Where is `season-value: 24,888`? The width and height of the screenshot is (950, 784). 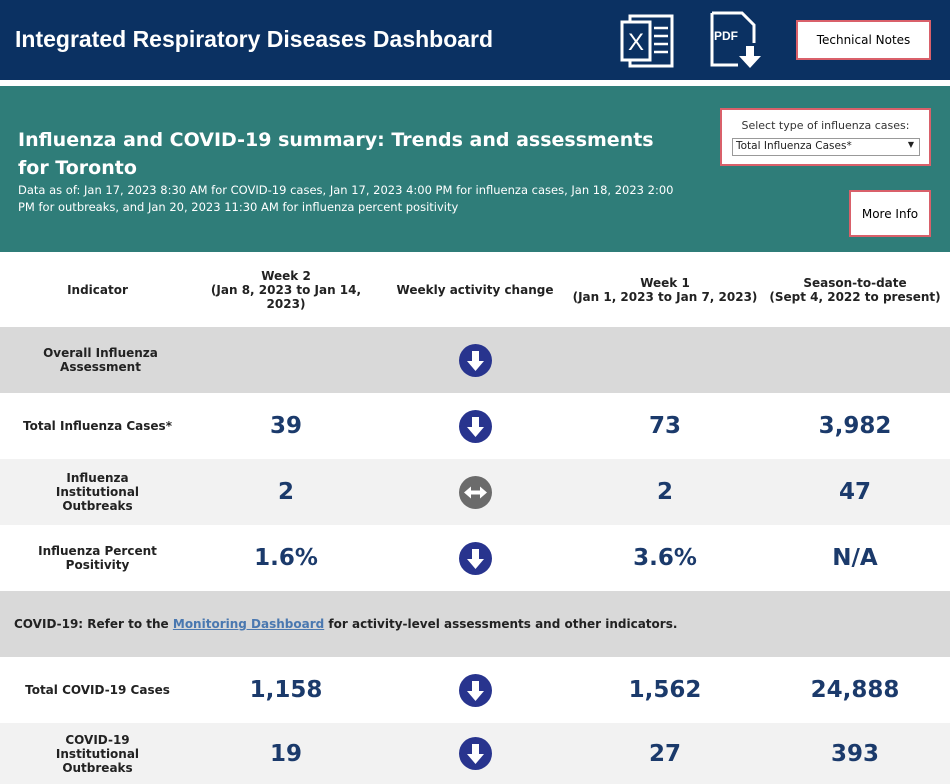
season-value: 24,888 is located at coordinates (855, 690).